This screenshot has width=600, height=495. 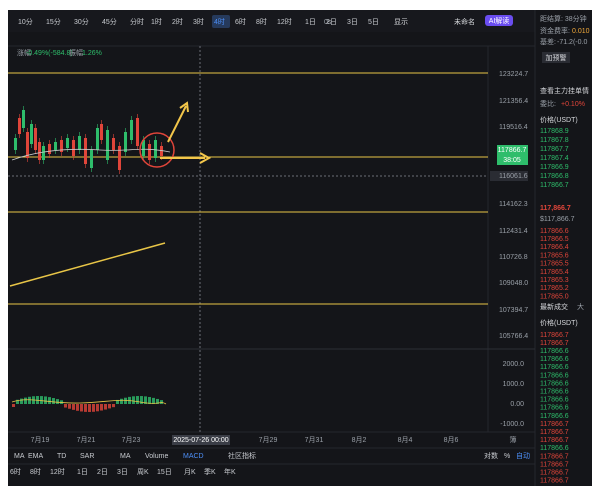 I want to click on trade: 117866.7, so click(x=554, y=343).